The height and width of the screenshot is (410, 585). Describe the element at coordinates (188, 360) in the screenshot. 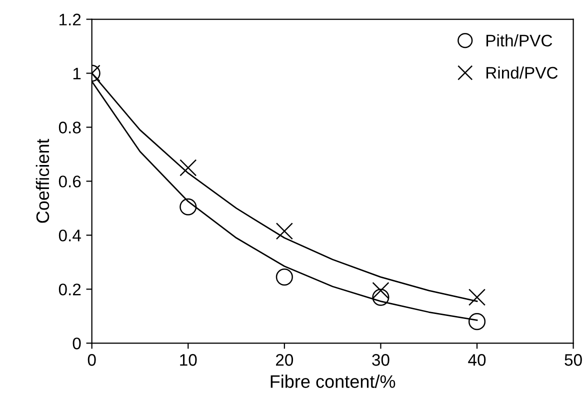

I see `x-tick-label: 10` at that location.